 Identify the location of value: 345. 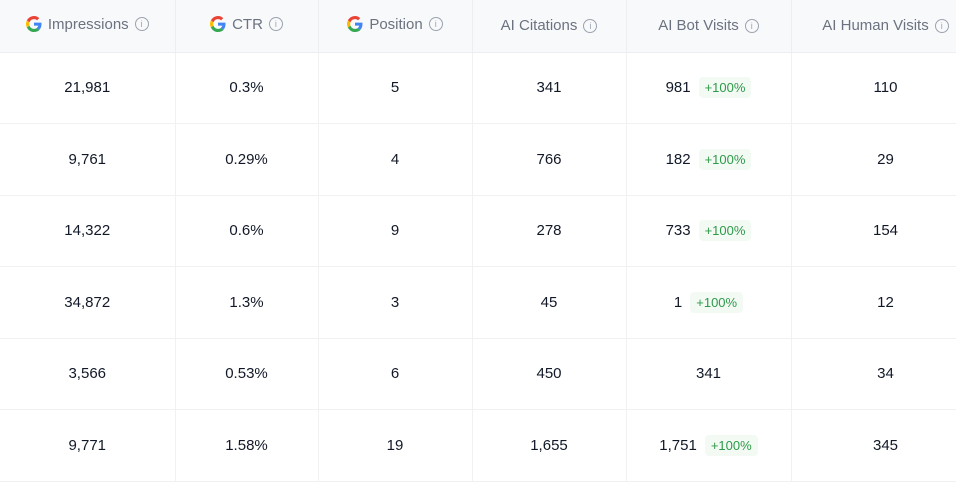
(885, 445).